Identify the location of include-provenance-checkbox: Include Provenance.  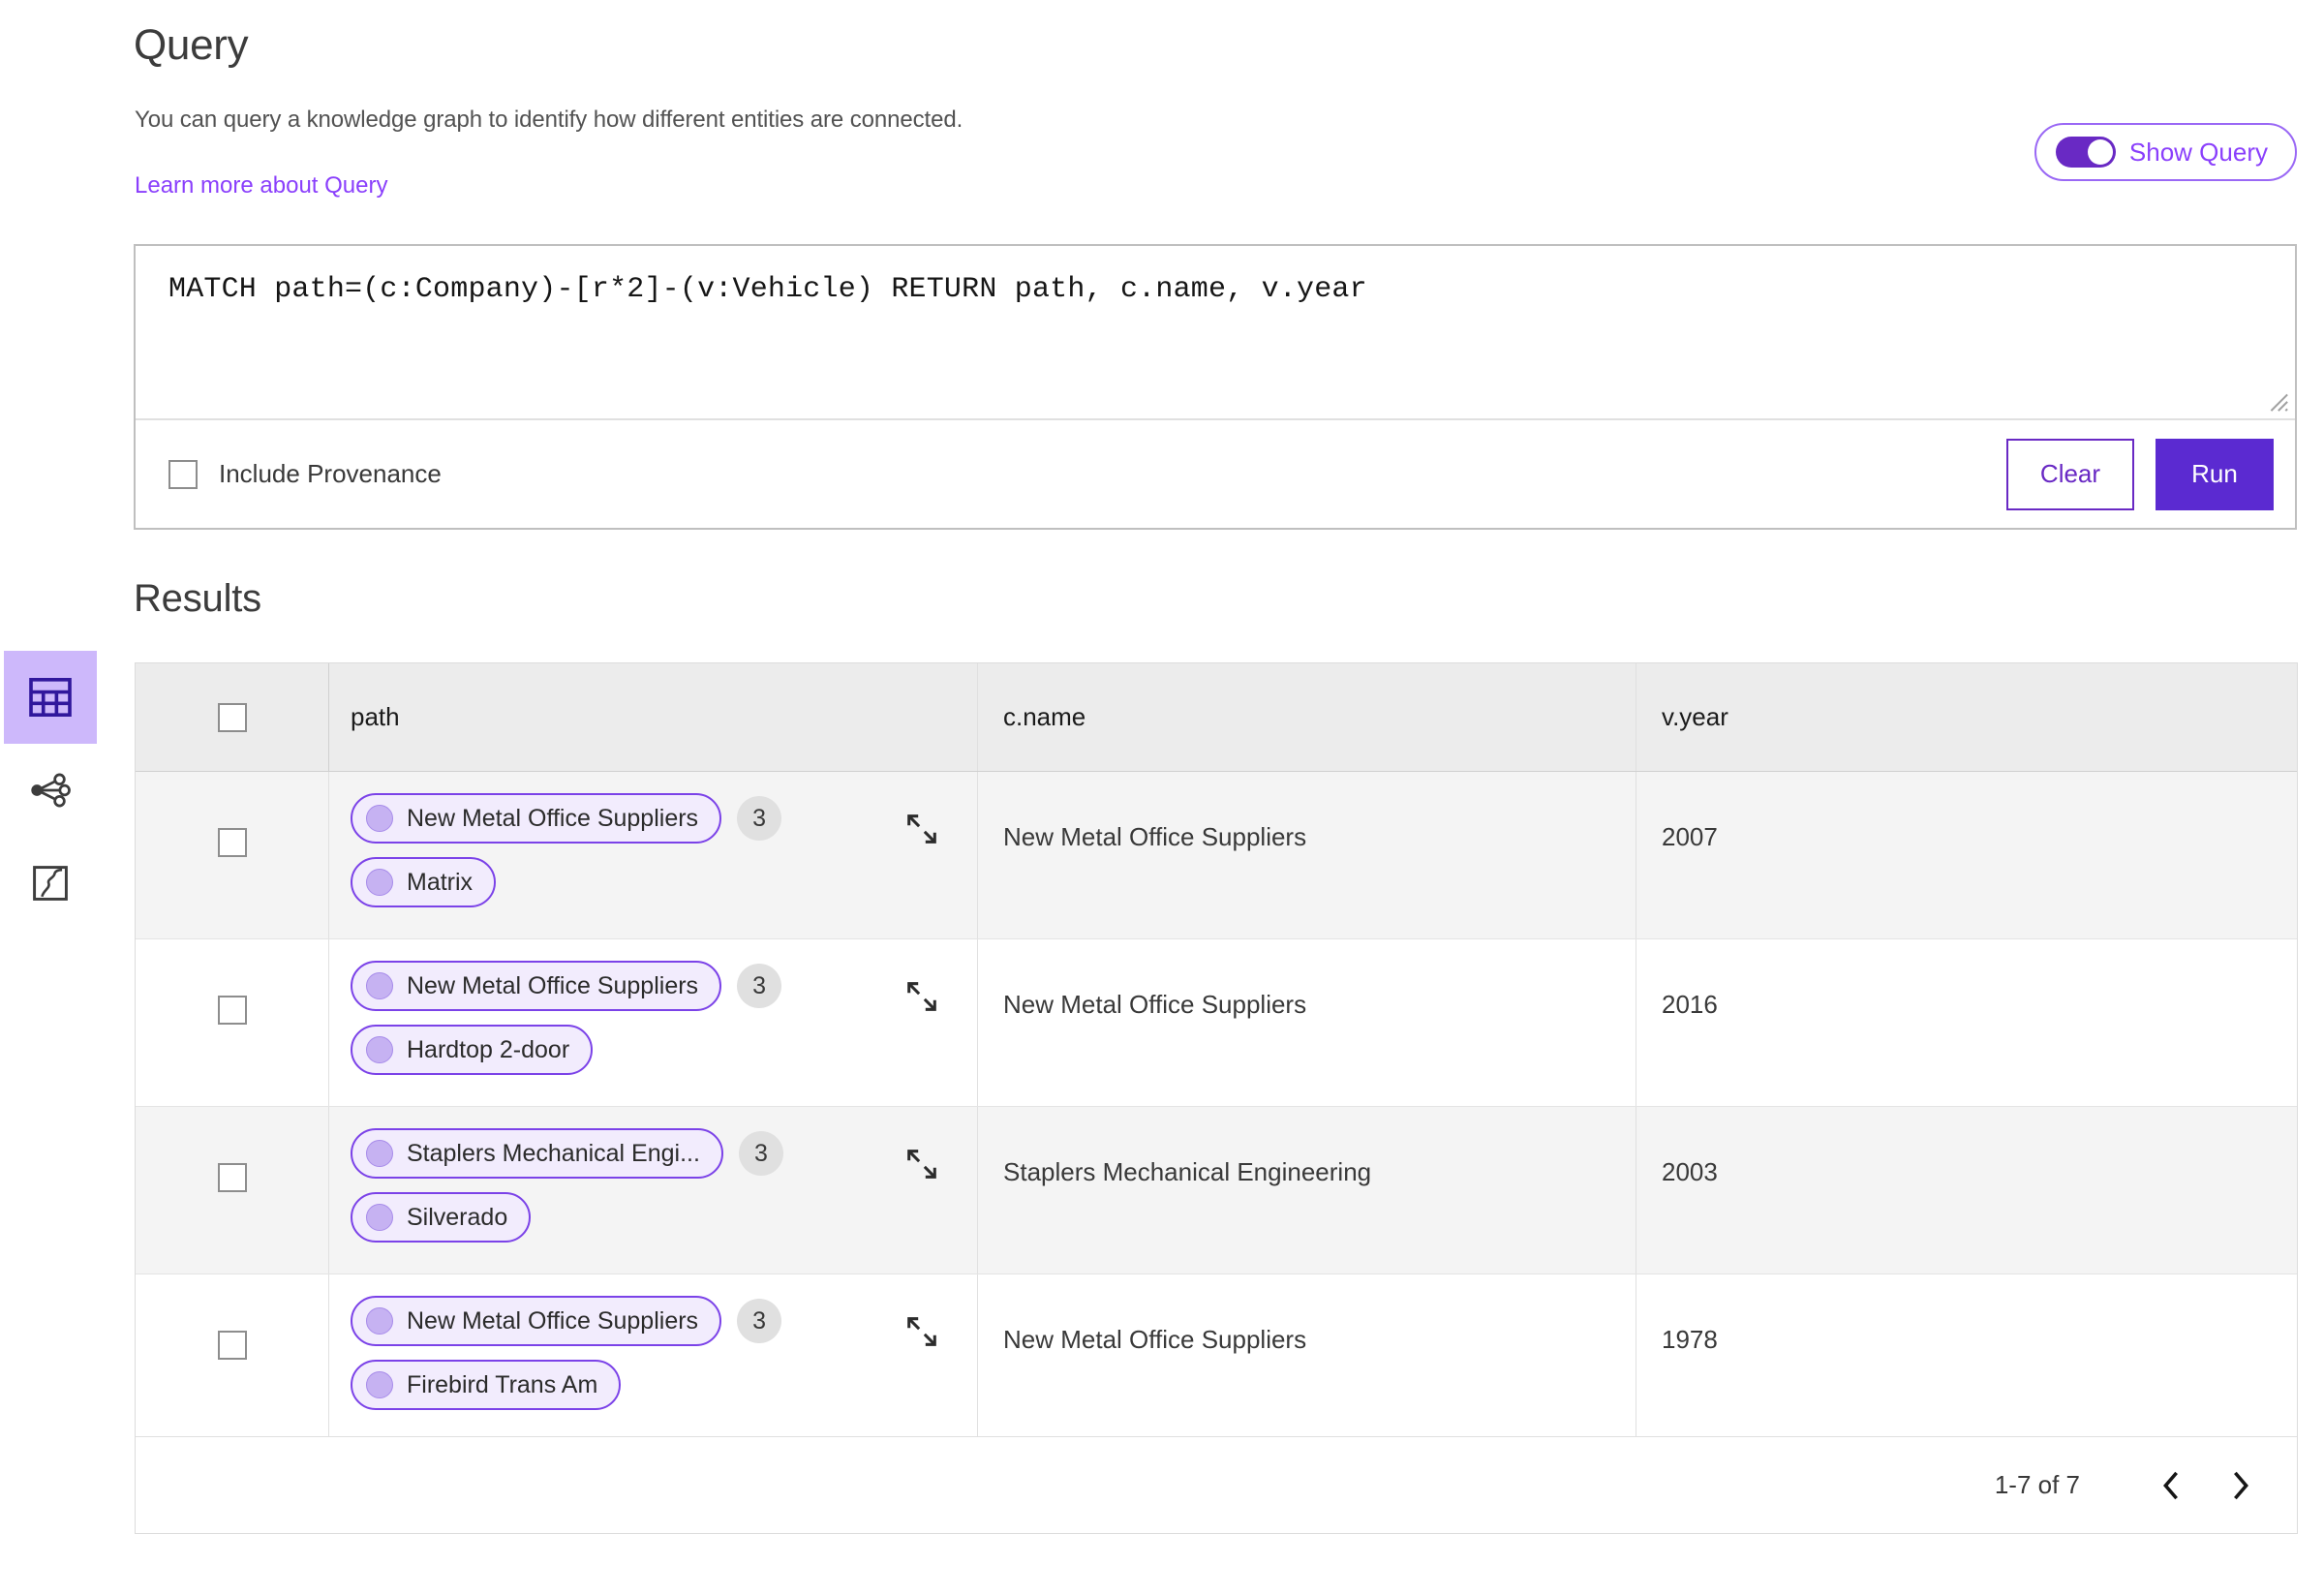
(305, 474).